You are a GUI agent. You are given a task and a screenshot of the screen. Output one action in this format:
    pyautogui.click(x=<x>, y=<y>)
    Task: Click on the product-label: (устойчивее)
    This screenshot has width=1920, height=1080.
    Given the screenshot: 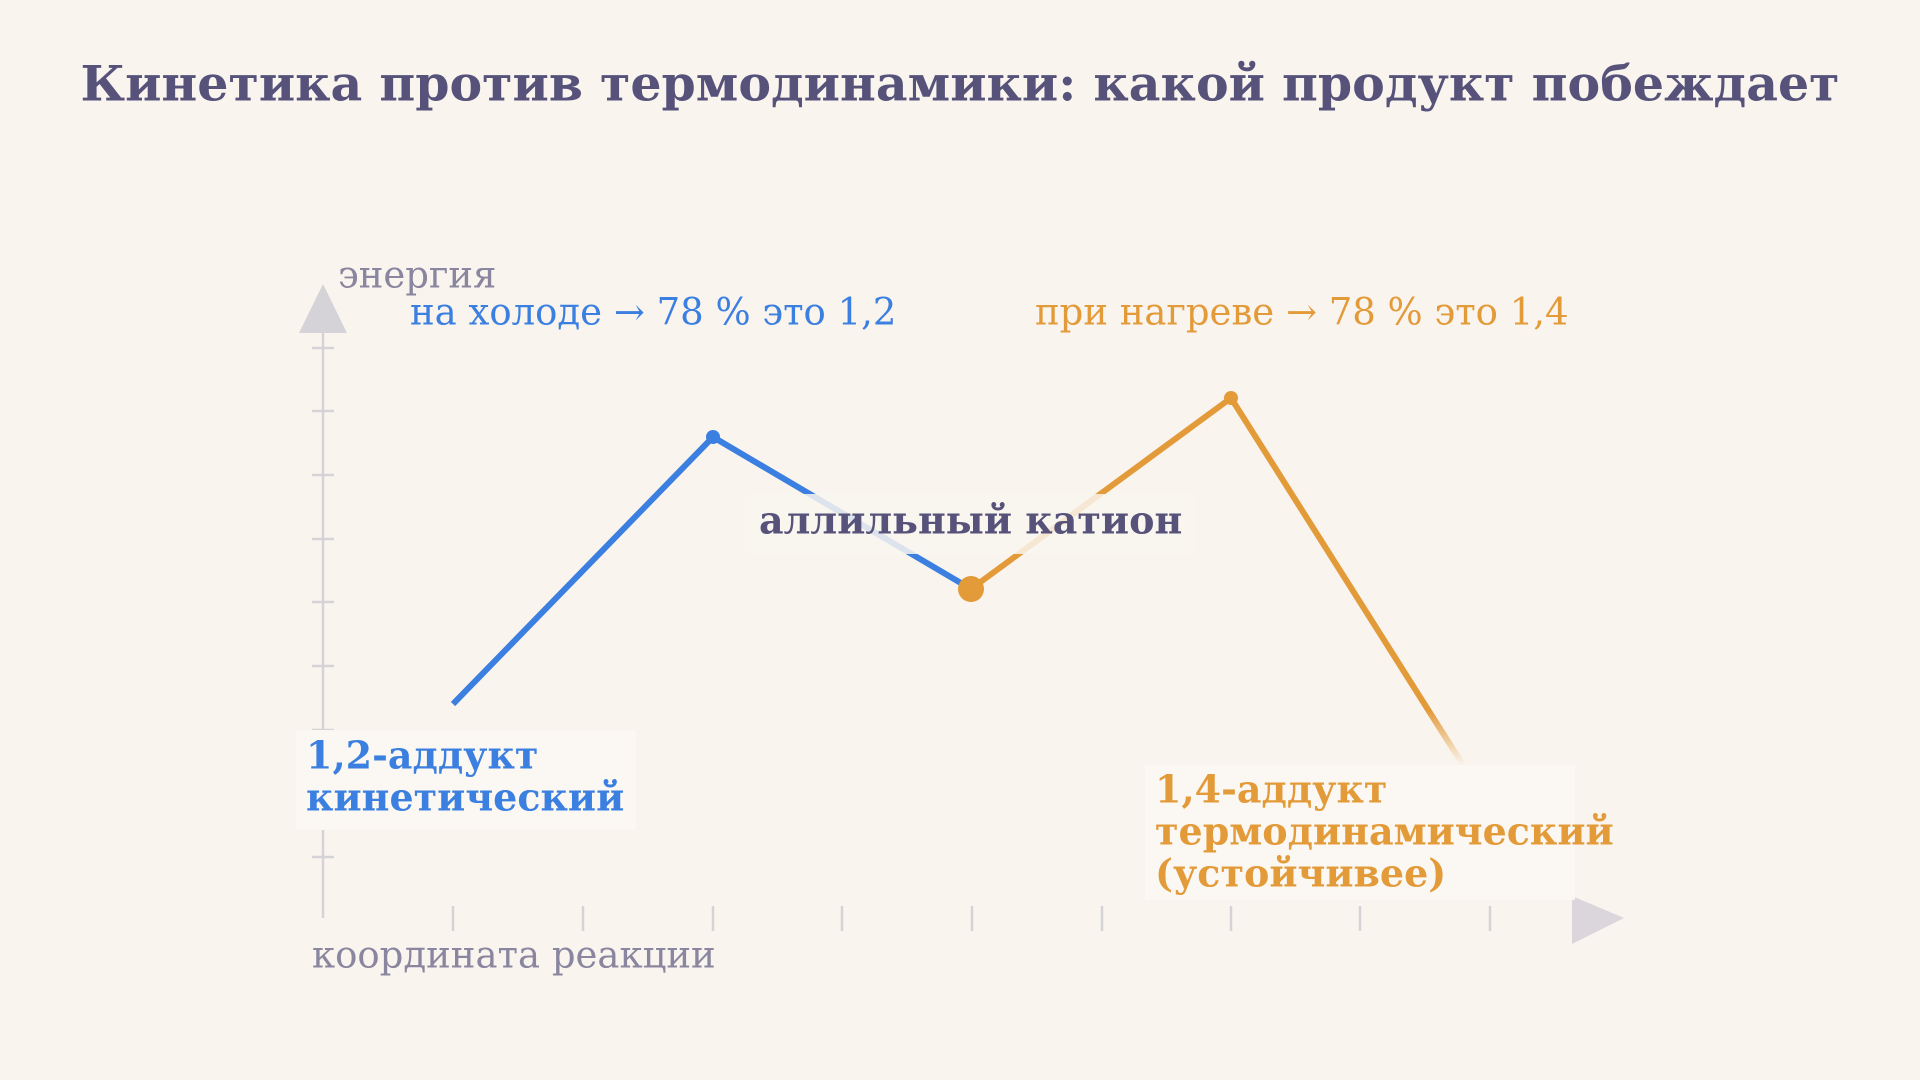 What is the action you would take?
    pyautogui.click(x=1300, y=873)
    